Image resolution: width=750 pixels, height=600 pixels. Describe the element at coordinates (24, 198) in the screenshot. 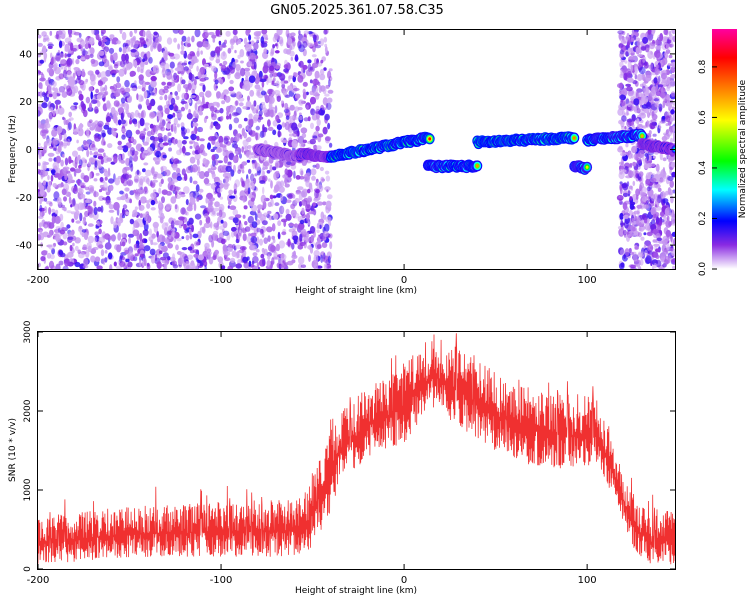

I see `y-tick-label: -20` at that location.